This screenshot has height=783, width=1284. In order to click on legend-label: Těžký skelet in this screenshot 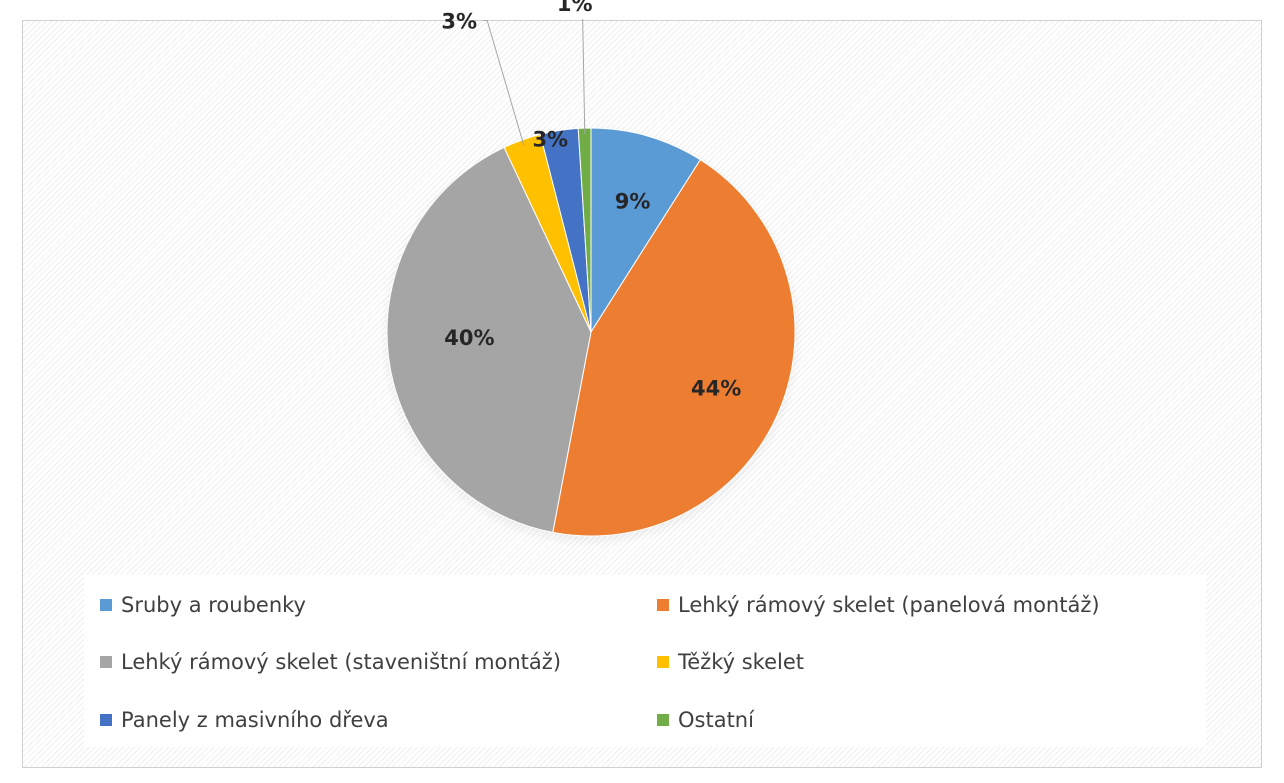, I will do `click(741, 662)`.